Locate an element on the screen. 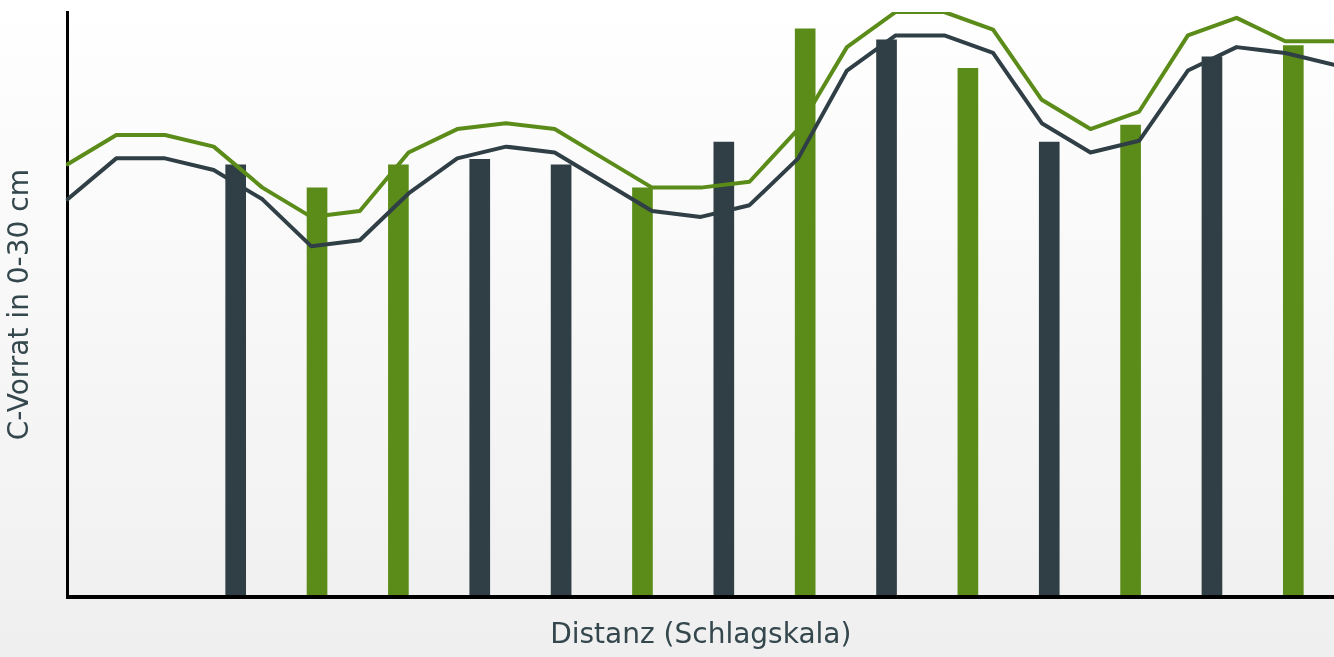 Image resolution: width=1334 pixels, height=657 pixels. y-axis-title: C-Vorrat in 0-30 cm is located at coordinates (19, 305).